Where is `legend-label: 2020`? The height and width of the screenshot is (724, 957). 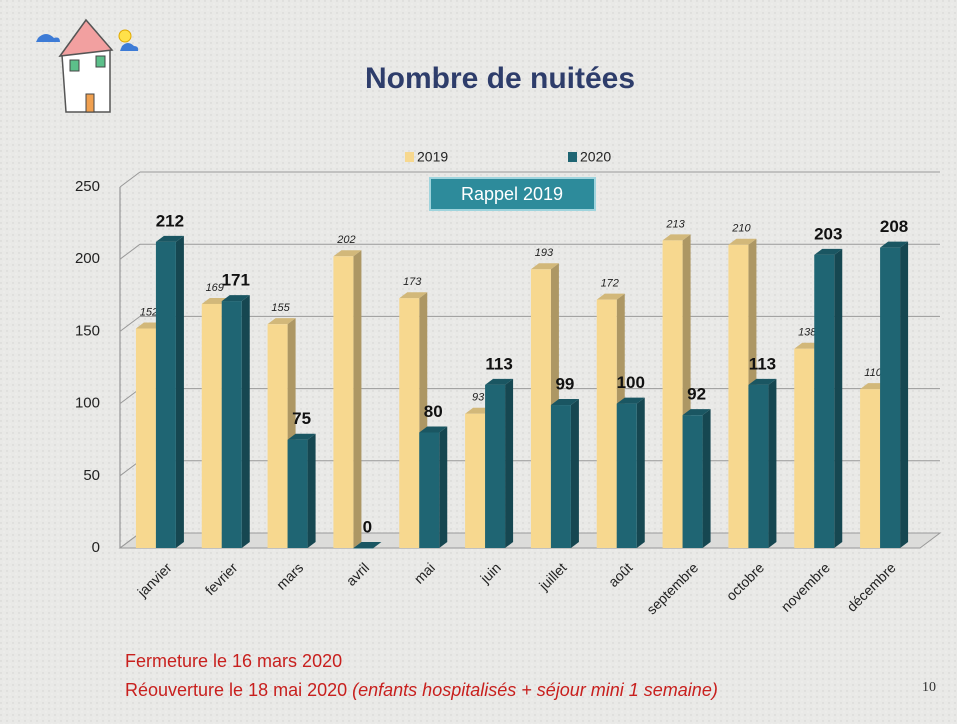 legend-label: 2020 is located at coordinates (595, 157).